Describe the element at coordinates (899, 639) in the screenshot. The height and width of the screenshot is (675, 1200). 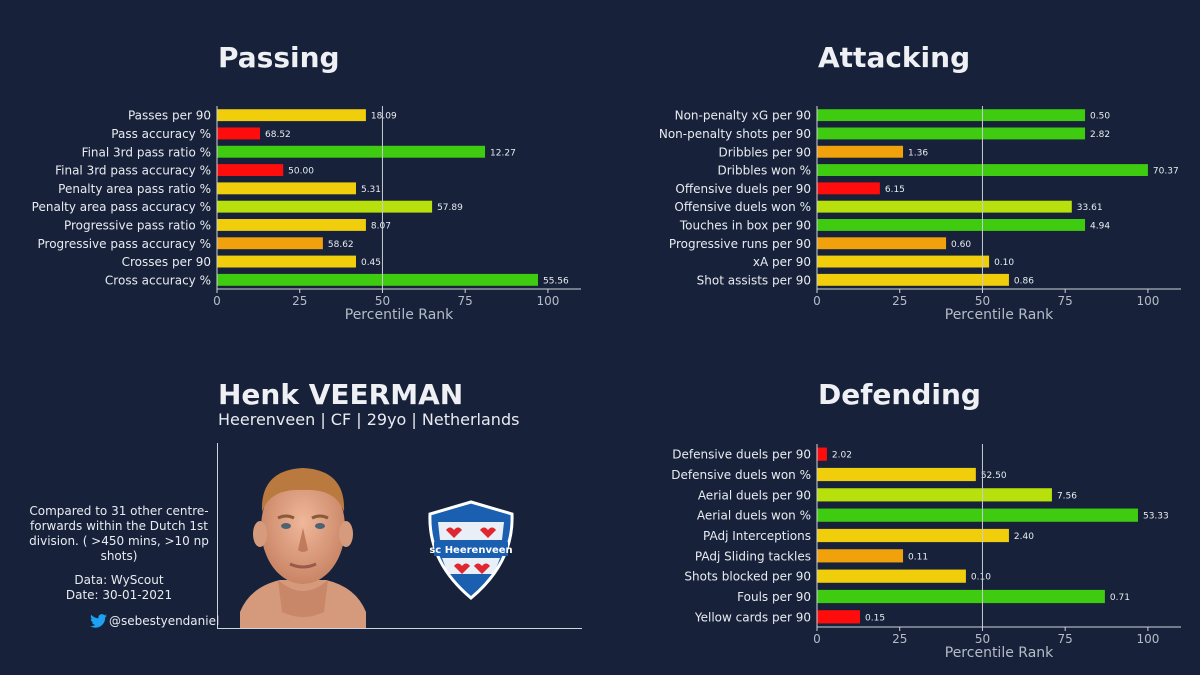
I see `defending-tick-label: 25` at that location.